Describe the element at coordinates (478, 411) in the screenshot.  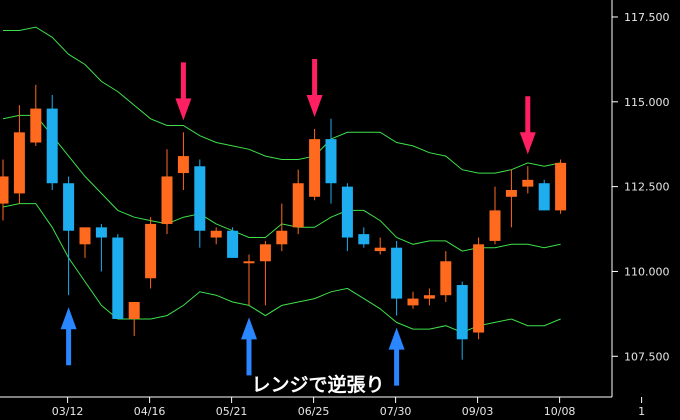
I see `x-tick-label: 09/03` at that location.